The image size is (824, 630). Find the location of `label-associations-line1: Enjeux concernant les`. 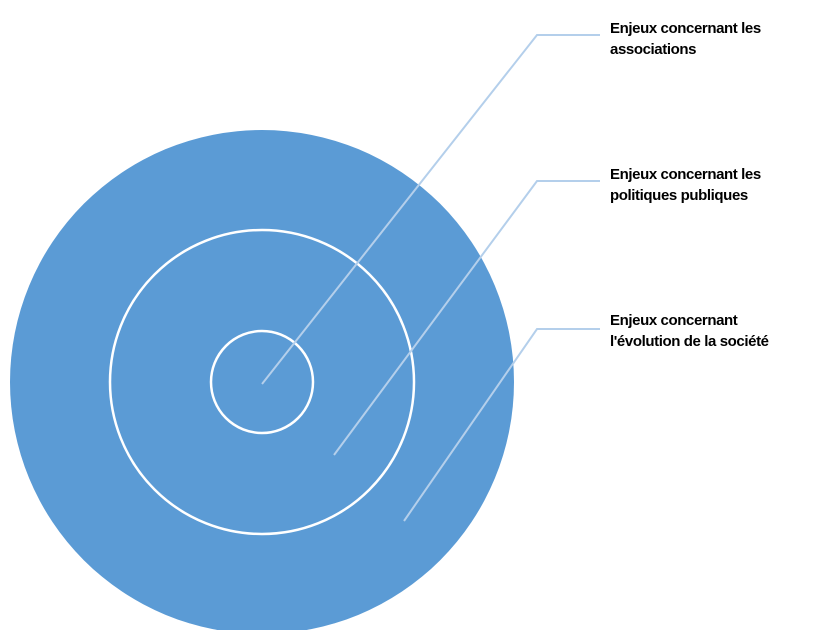

label-associations-line1: Enjeux concernant les is located at coordinates (685, 28).